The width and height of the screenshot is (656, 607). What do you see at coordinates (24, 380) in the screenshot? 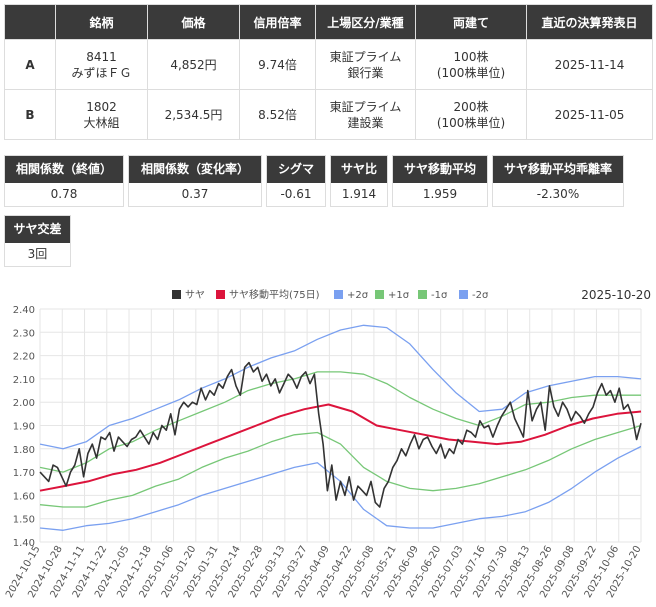
I see `y-tick-label: 2.10` at bounding box center [24, 380].